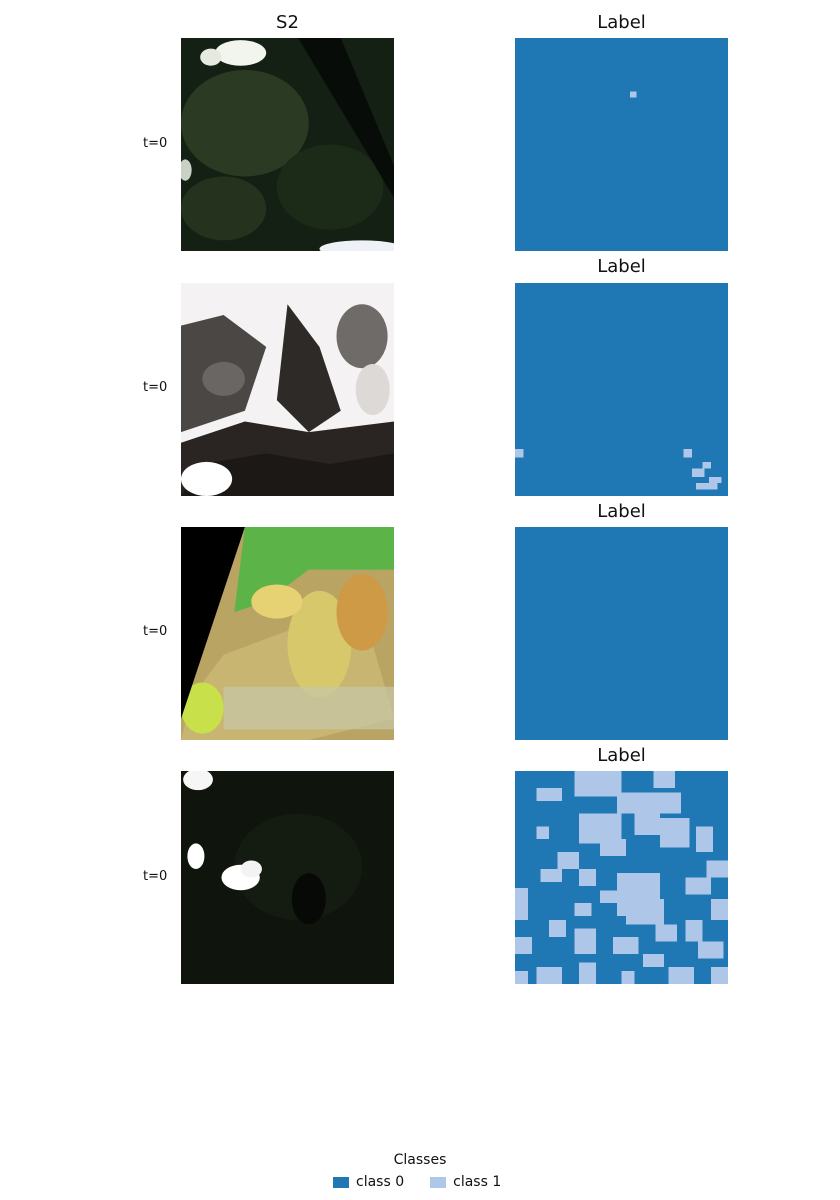 Image resolution: width=840 pixels, height=1200 pixels. I want to click on label-title-row-3: Label, so click(621, 511).